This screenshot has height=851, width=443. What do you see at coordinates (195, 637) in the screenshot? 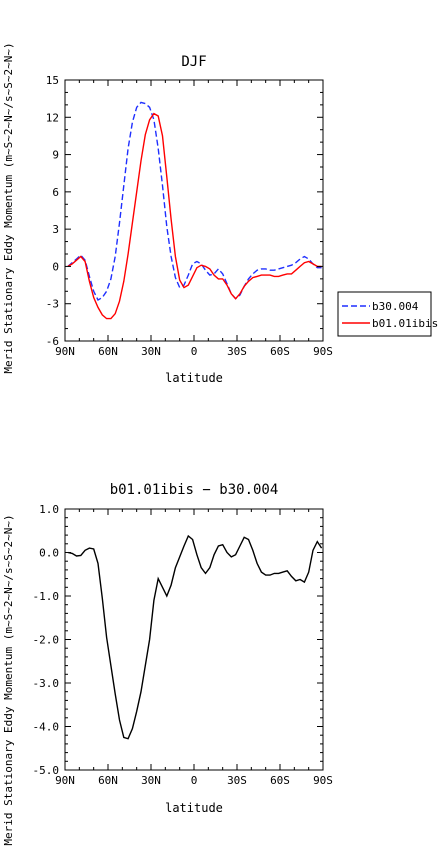
I see `series-line-difference` at bounding box center [195, 637].